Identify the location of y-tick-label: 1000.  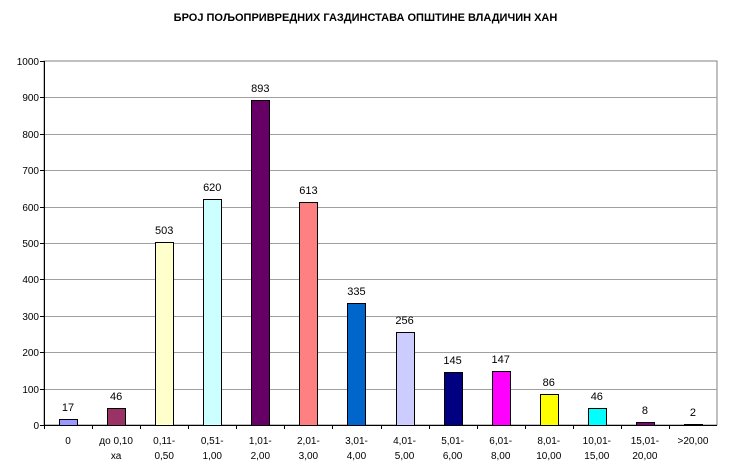
(28, 62).